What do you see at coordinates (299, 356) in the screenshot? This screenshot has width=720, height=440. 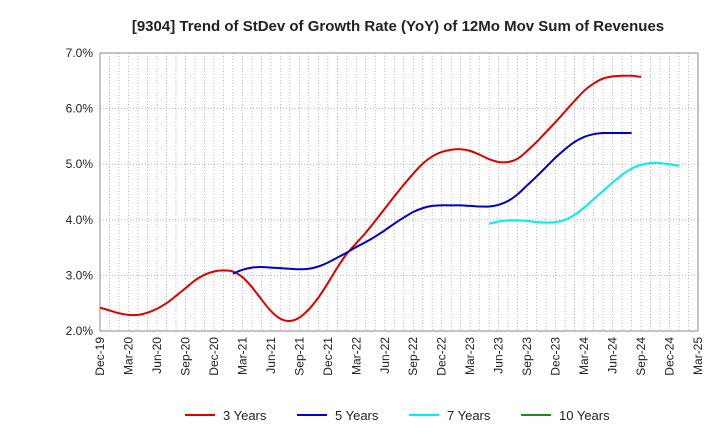 I see `x-tick-label: Sep-21` at bounding box center [299, 356].